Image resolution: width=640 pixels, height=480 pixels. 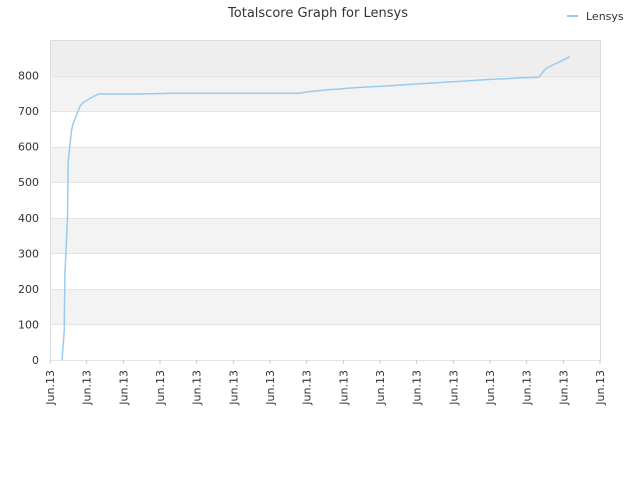 I want to click on chart-title: Totalscore Graph for Lensys, so click(x=317, y=13).